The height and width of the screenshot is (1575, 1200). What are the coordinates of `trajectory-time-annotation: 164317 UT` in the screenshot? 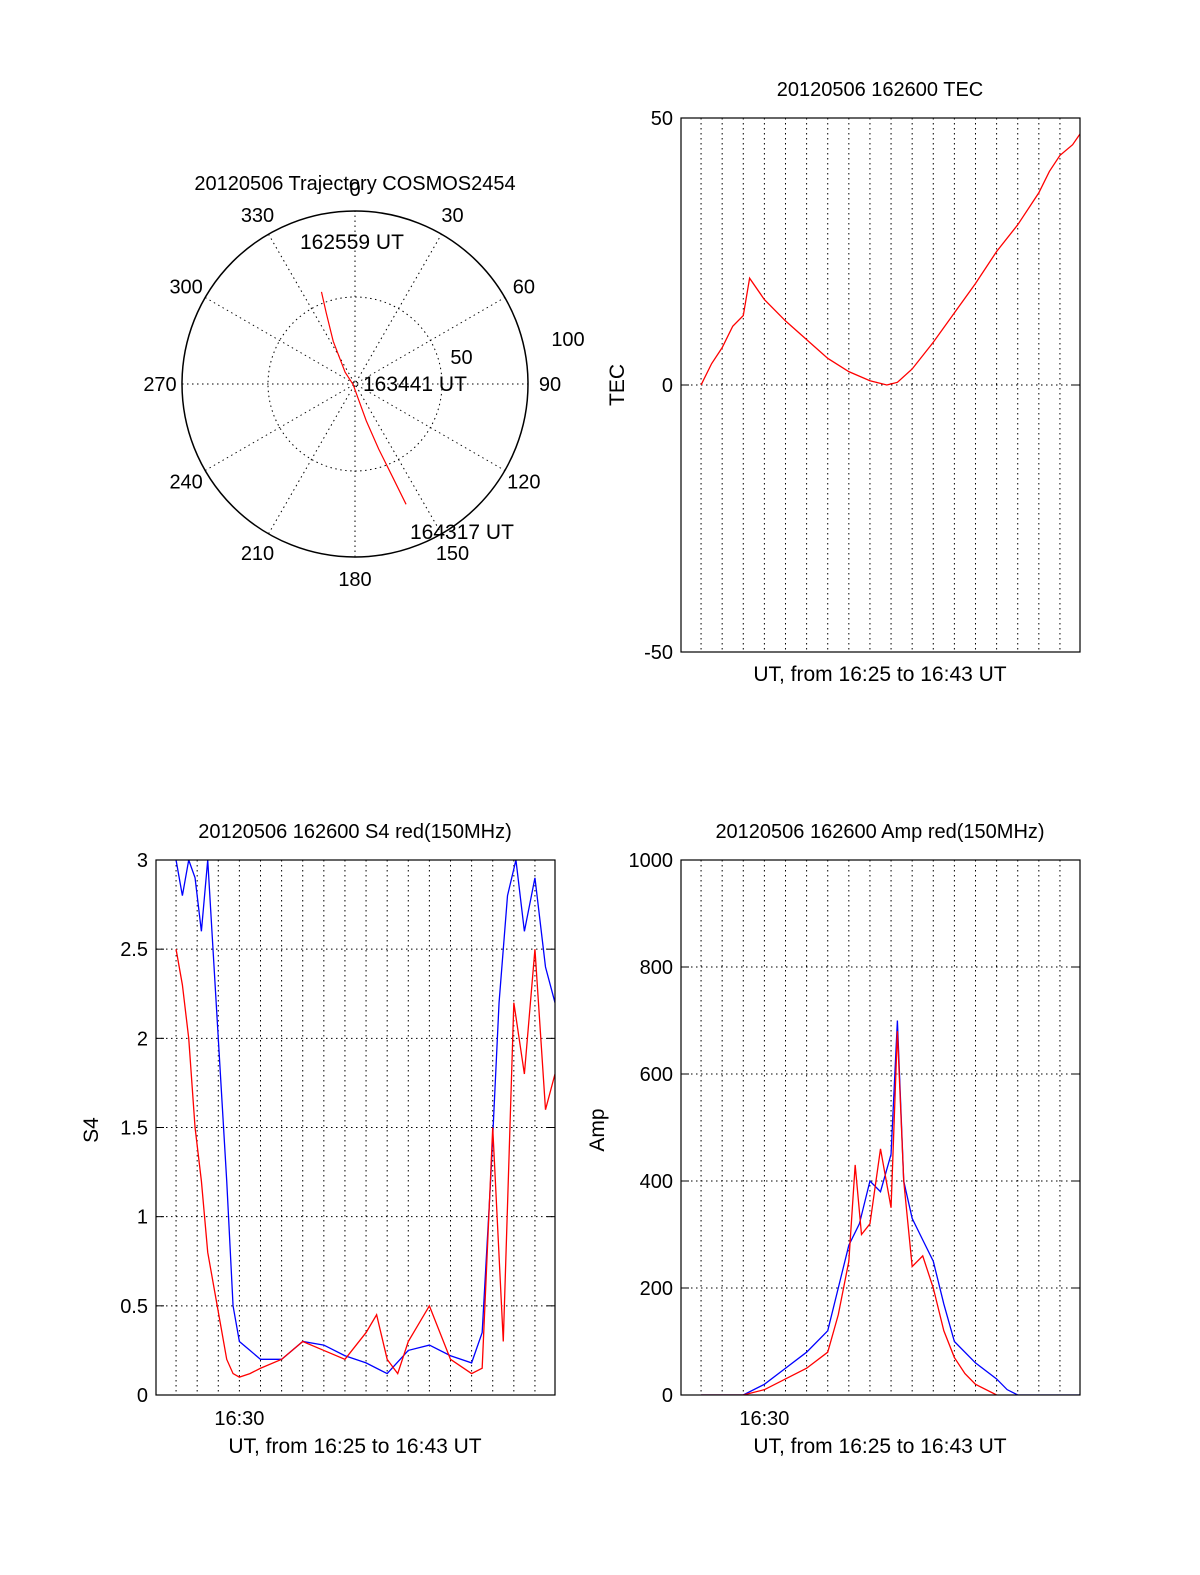 It's located at (462, 532).